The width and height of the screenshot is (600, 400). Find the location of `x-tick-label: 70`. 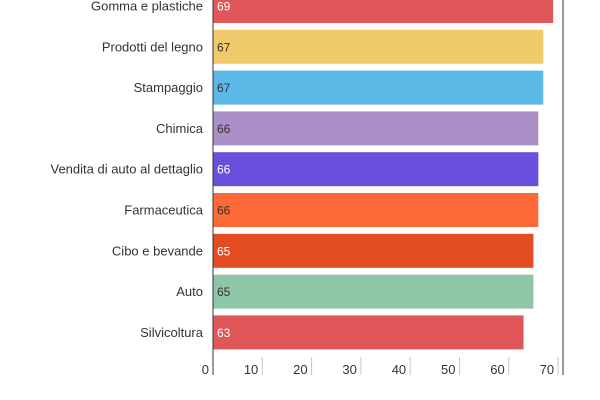

x-tick-label: 70 is located at coordinates (547, 369).